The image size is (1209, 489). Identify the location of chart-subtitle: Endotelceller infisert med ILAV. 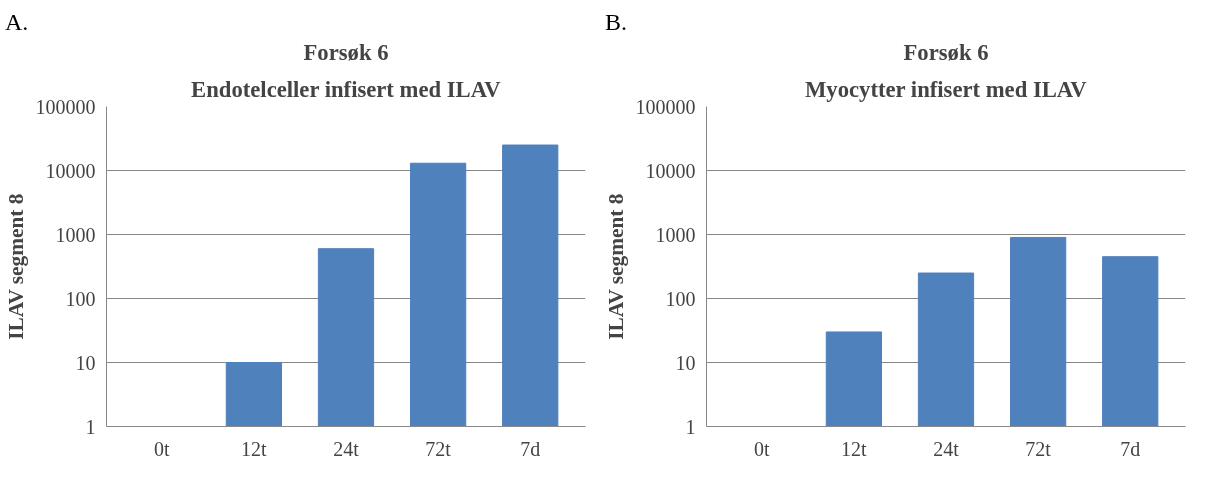
(346, 89).